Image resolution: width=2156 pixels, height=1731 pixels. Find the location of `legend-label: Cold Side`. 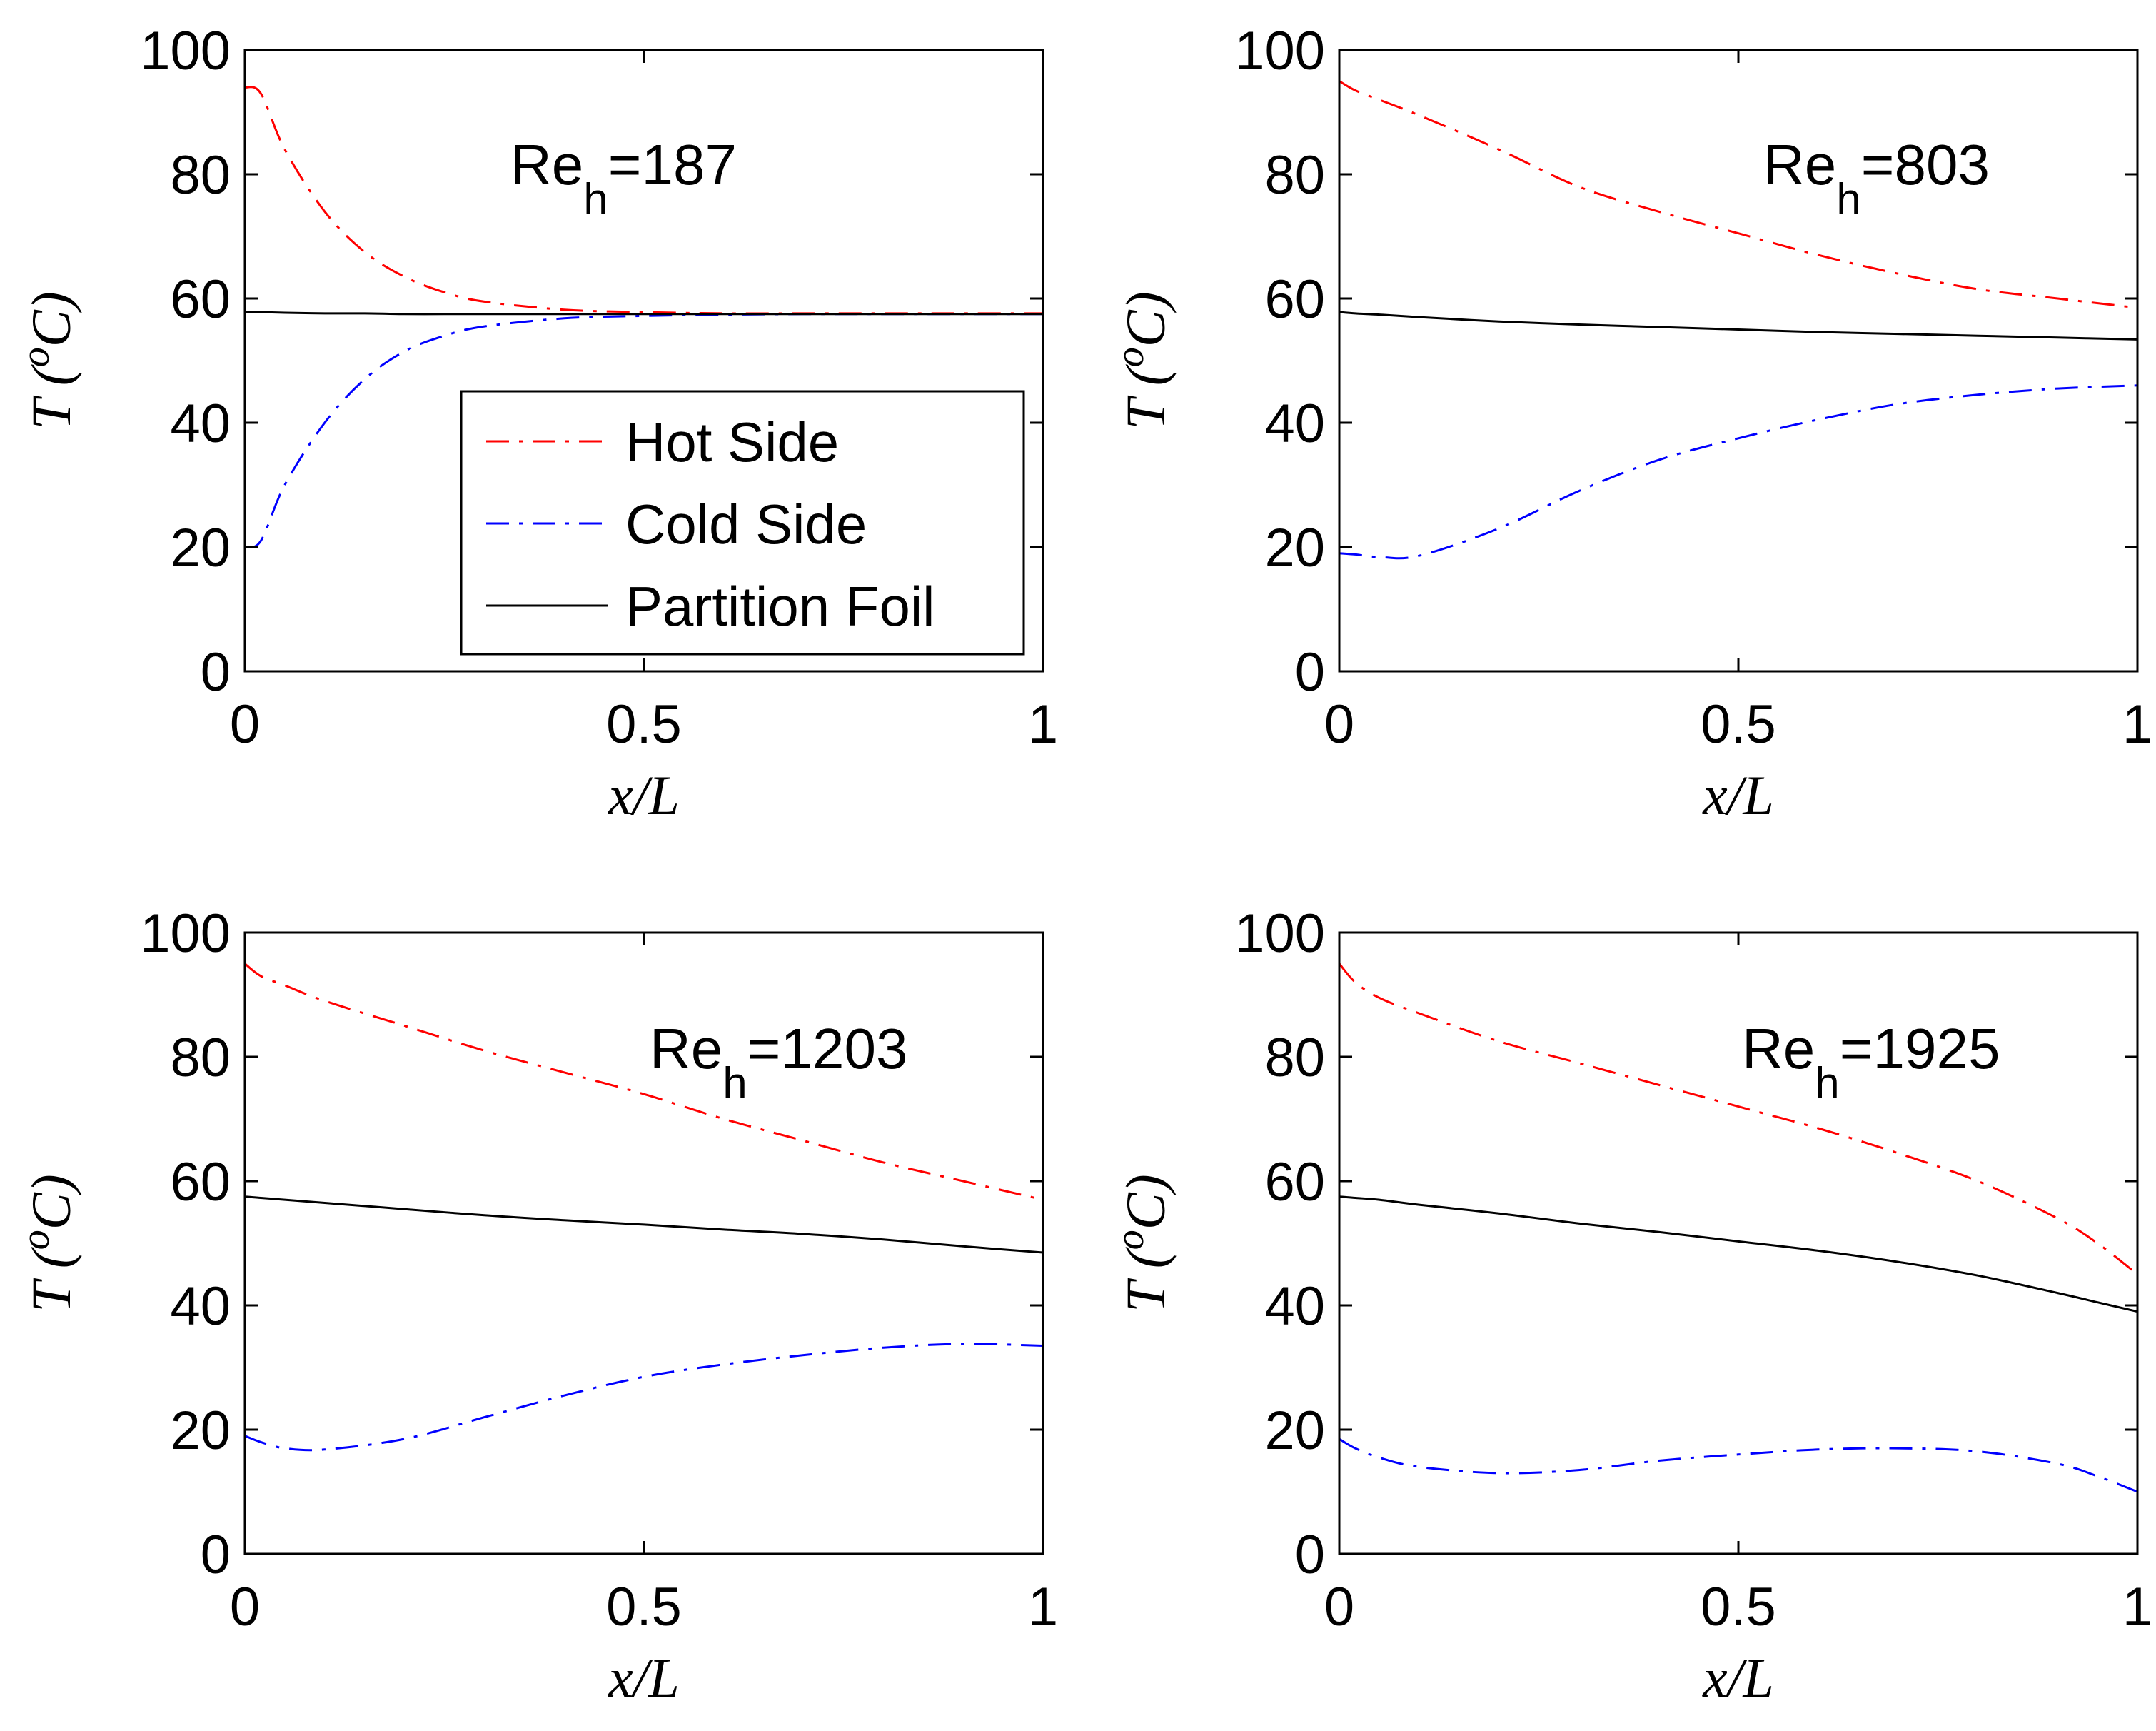

legend-label: Cold Side is located at coordinates (746, 524).